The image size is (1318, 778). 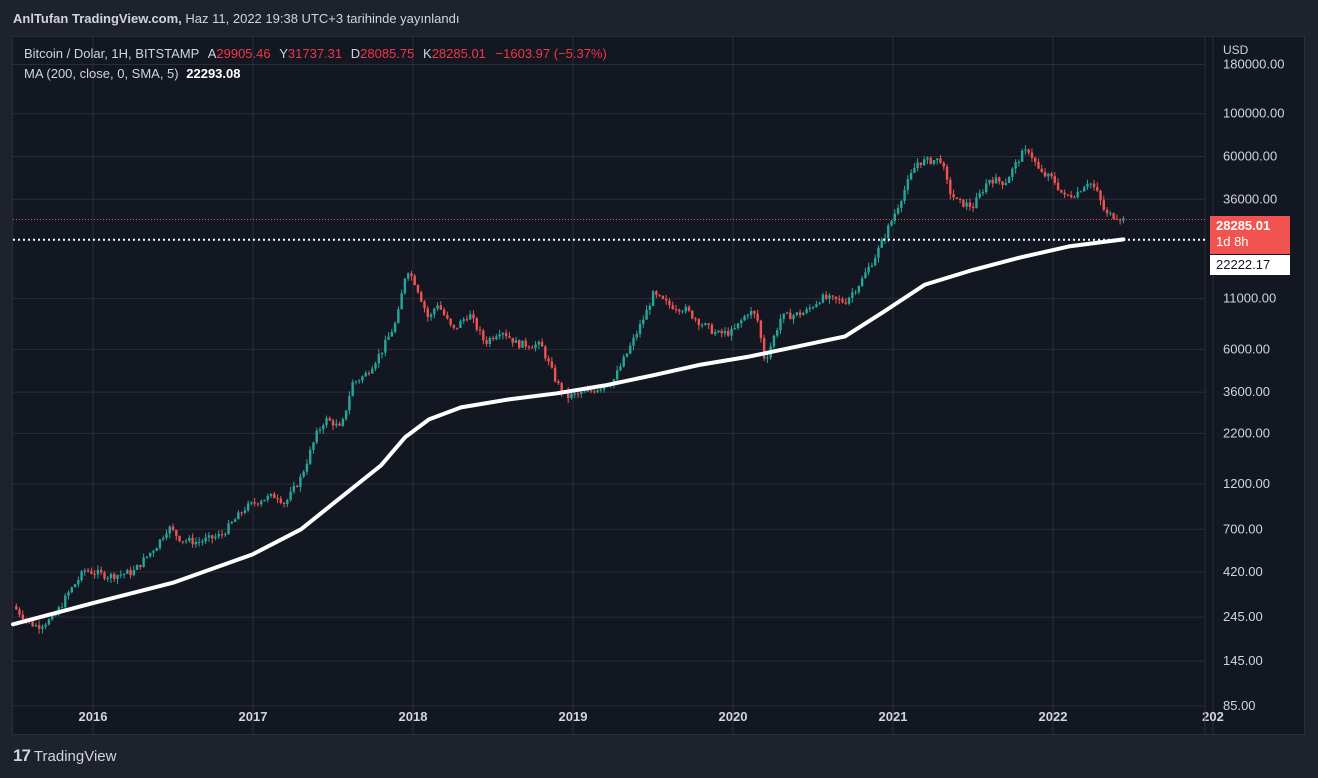 I want to click on ma-label: MA (200, close, 0, SMA, 5), so click(x=101, y=73).